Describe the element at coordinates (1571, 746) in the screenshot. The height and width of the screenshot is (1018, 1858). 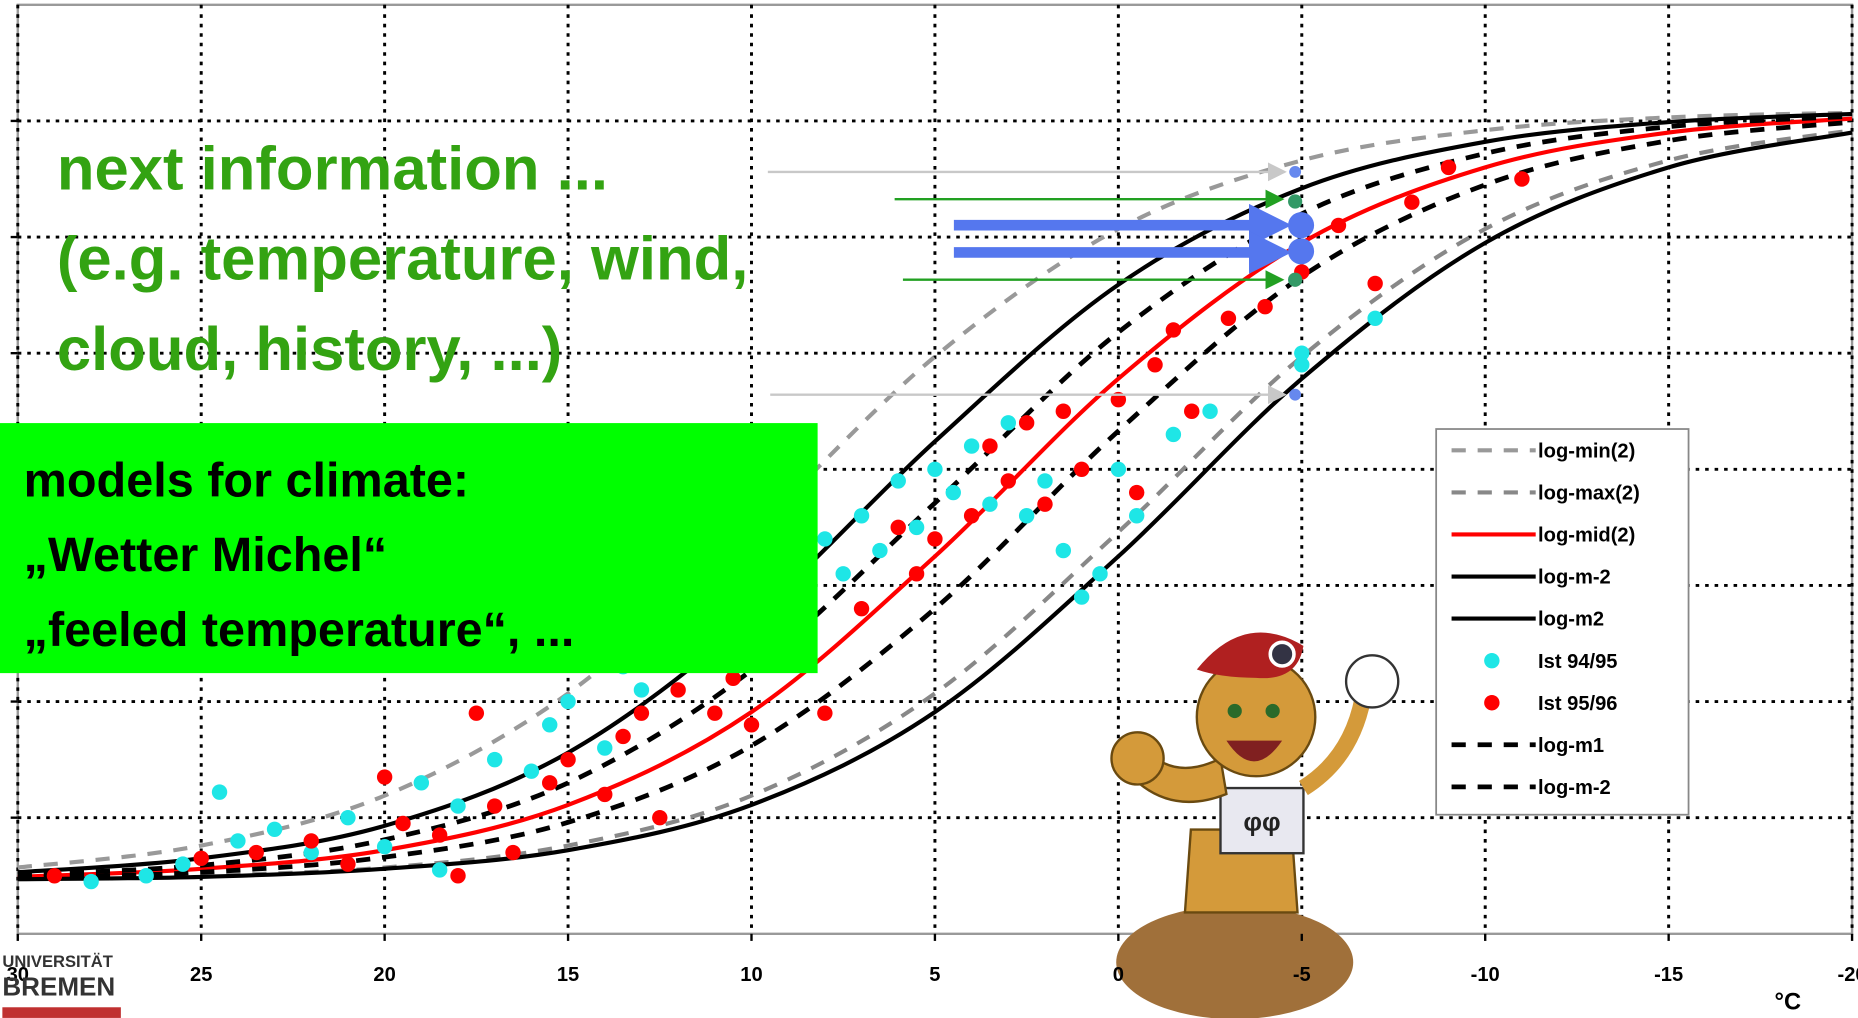
I see `legend-label: log-m1` at that location.